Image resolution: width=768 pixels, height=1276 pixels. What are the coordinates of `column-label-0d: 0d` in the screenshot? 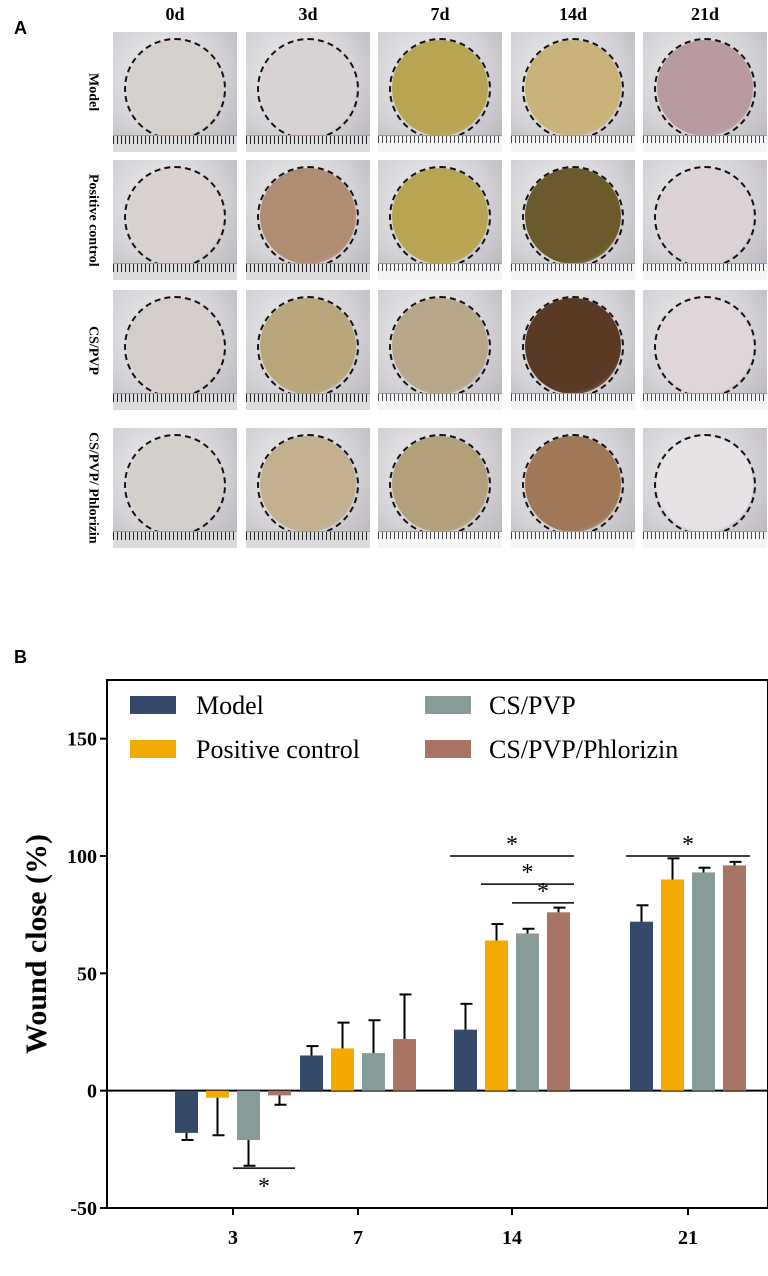 It's located at (175, 14).